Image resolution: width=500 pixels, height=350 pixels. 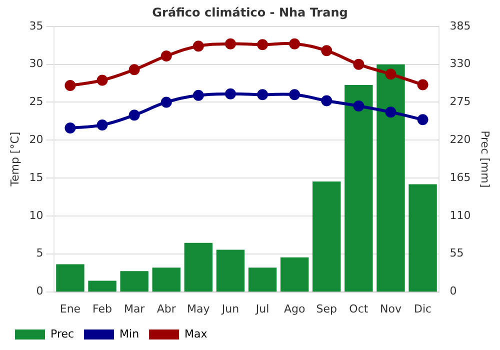 I want to click on x-tick-label: Dic, so click(x=423, y=309).